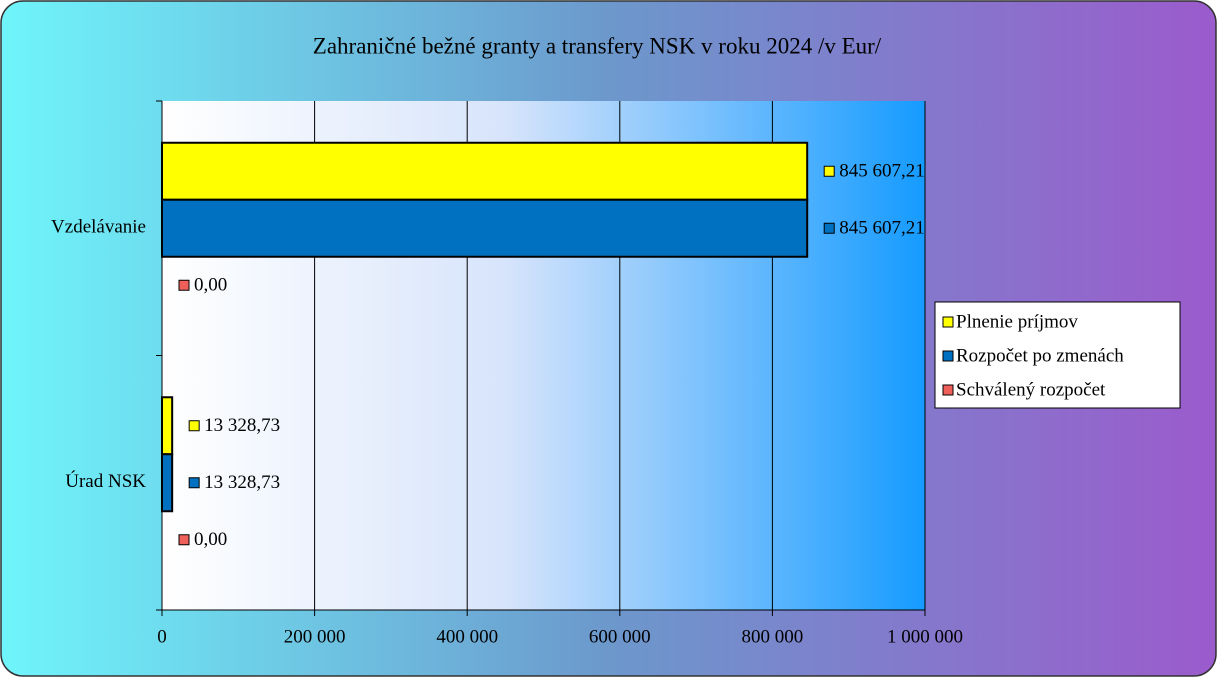 Image resolution: width=1217 pixels, height=677 pixels. Describe the element at coordinates (773, 636) in the screenshot. I see `x-tick-label: 800 000` at that location.